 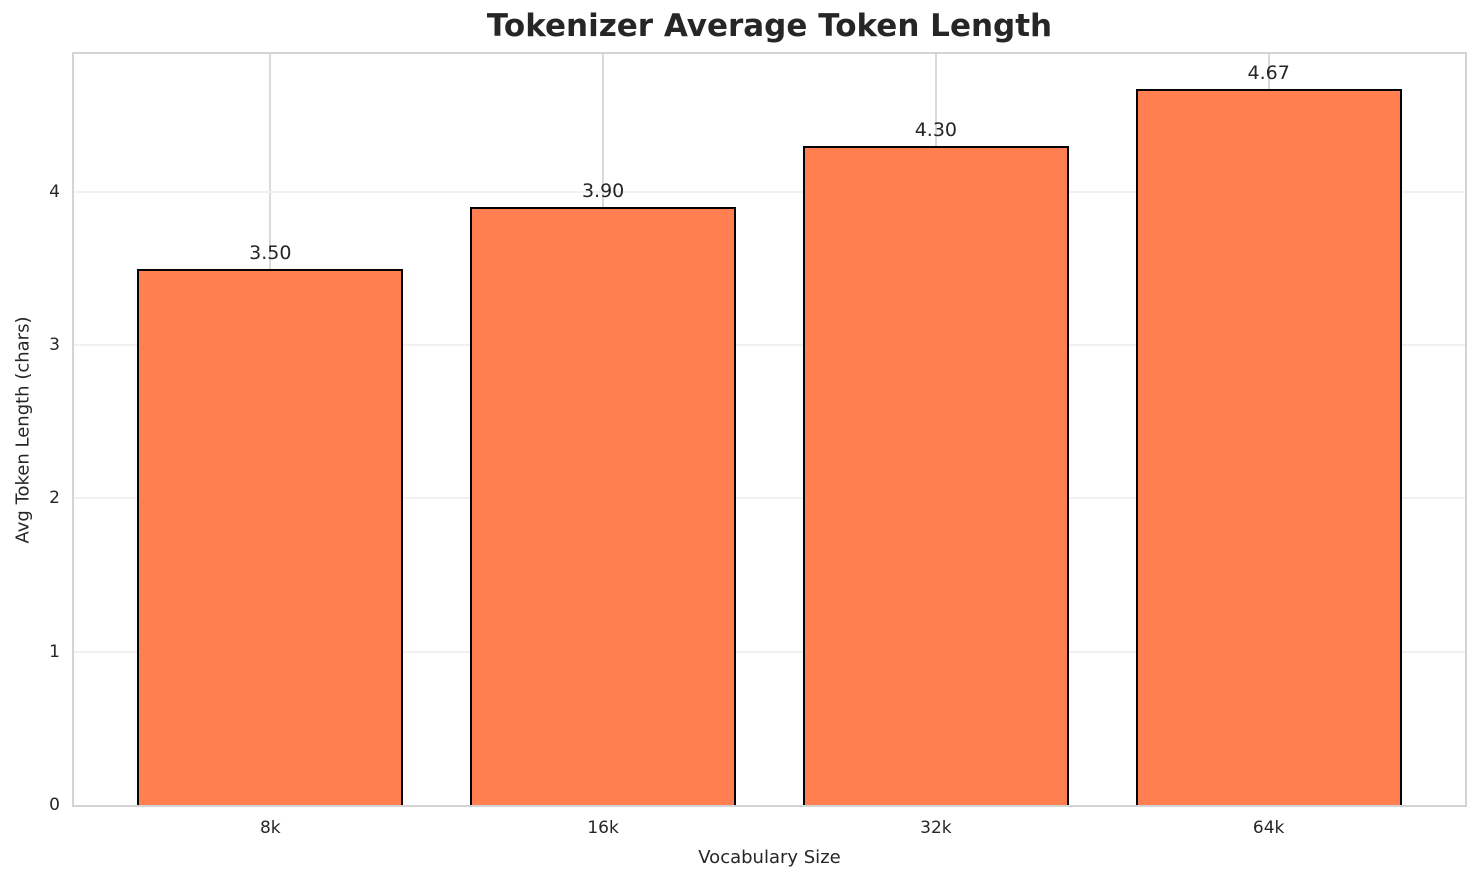 What do you see at coordinates (1268, 73) in the screenshot?
I see `bar-value-label: 4.67` at bounding box center [1268, 73].